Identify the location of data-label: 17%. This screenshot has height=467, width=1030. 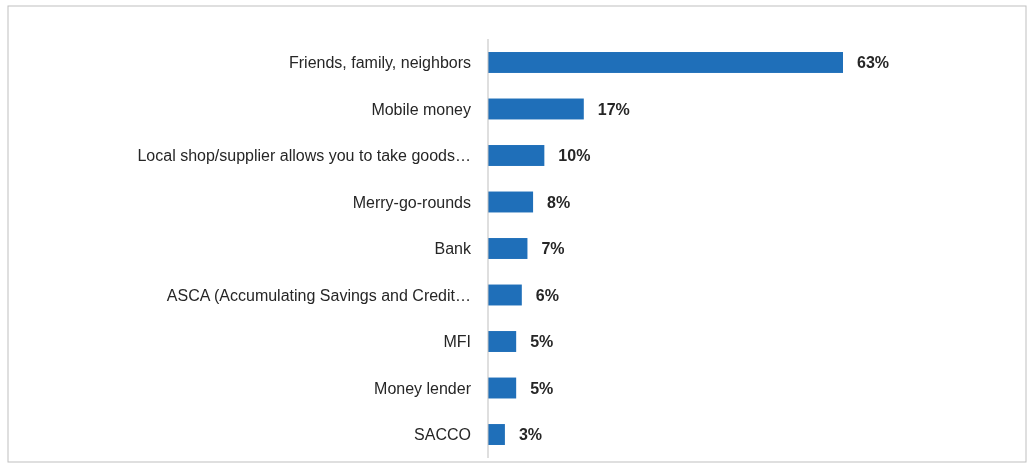
(613, 109).